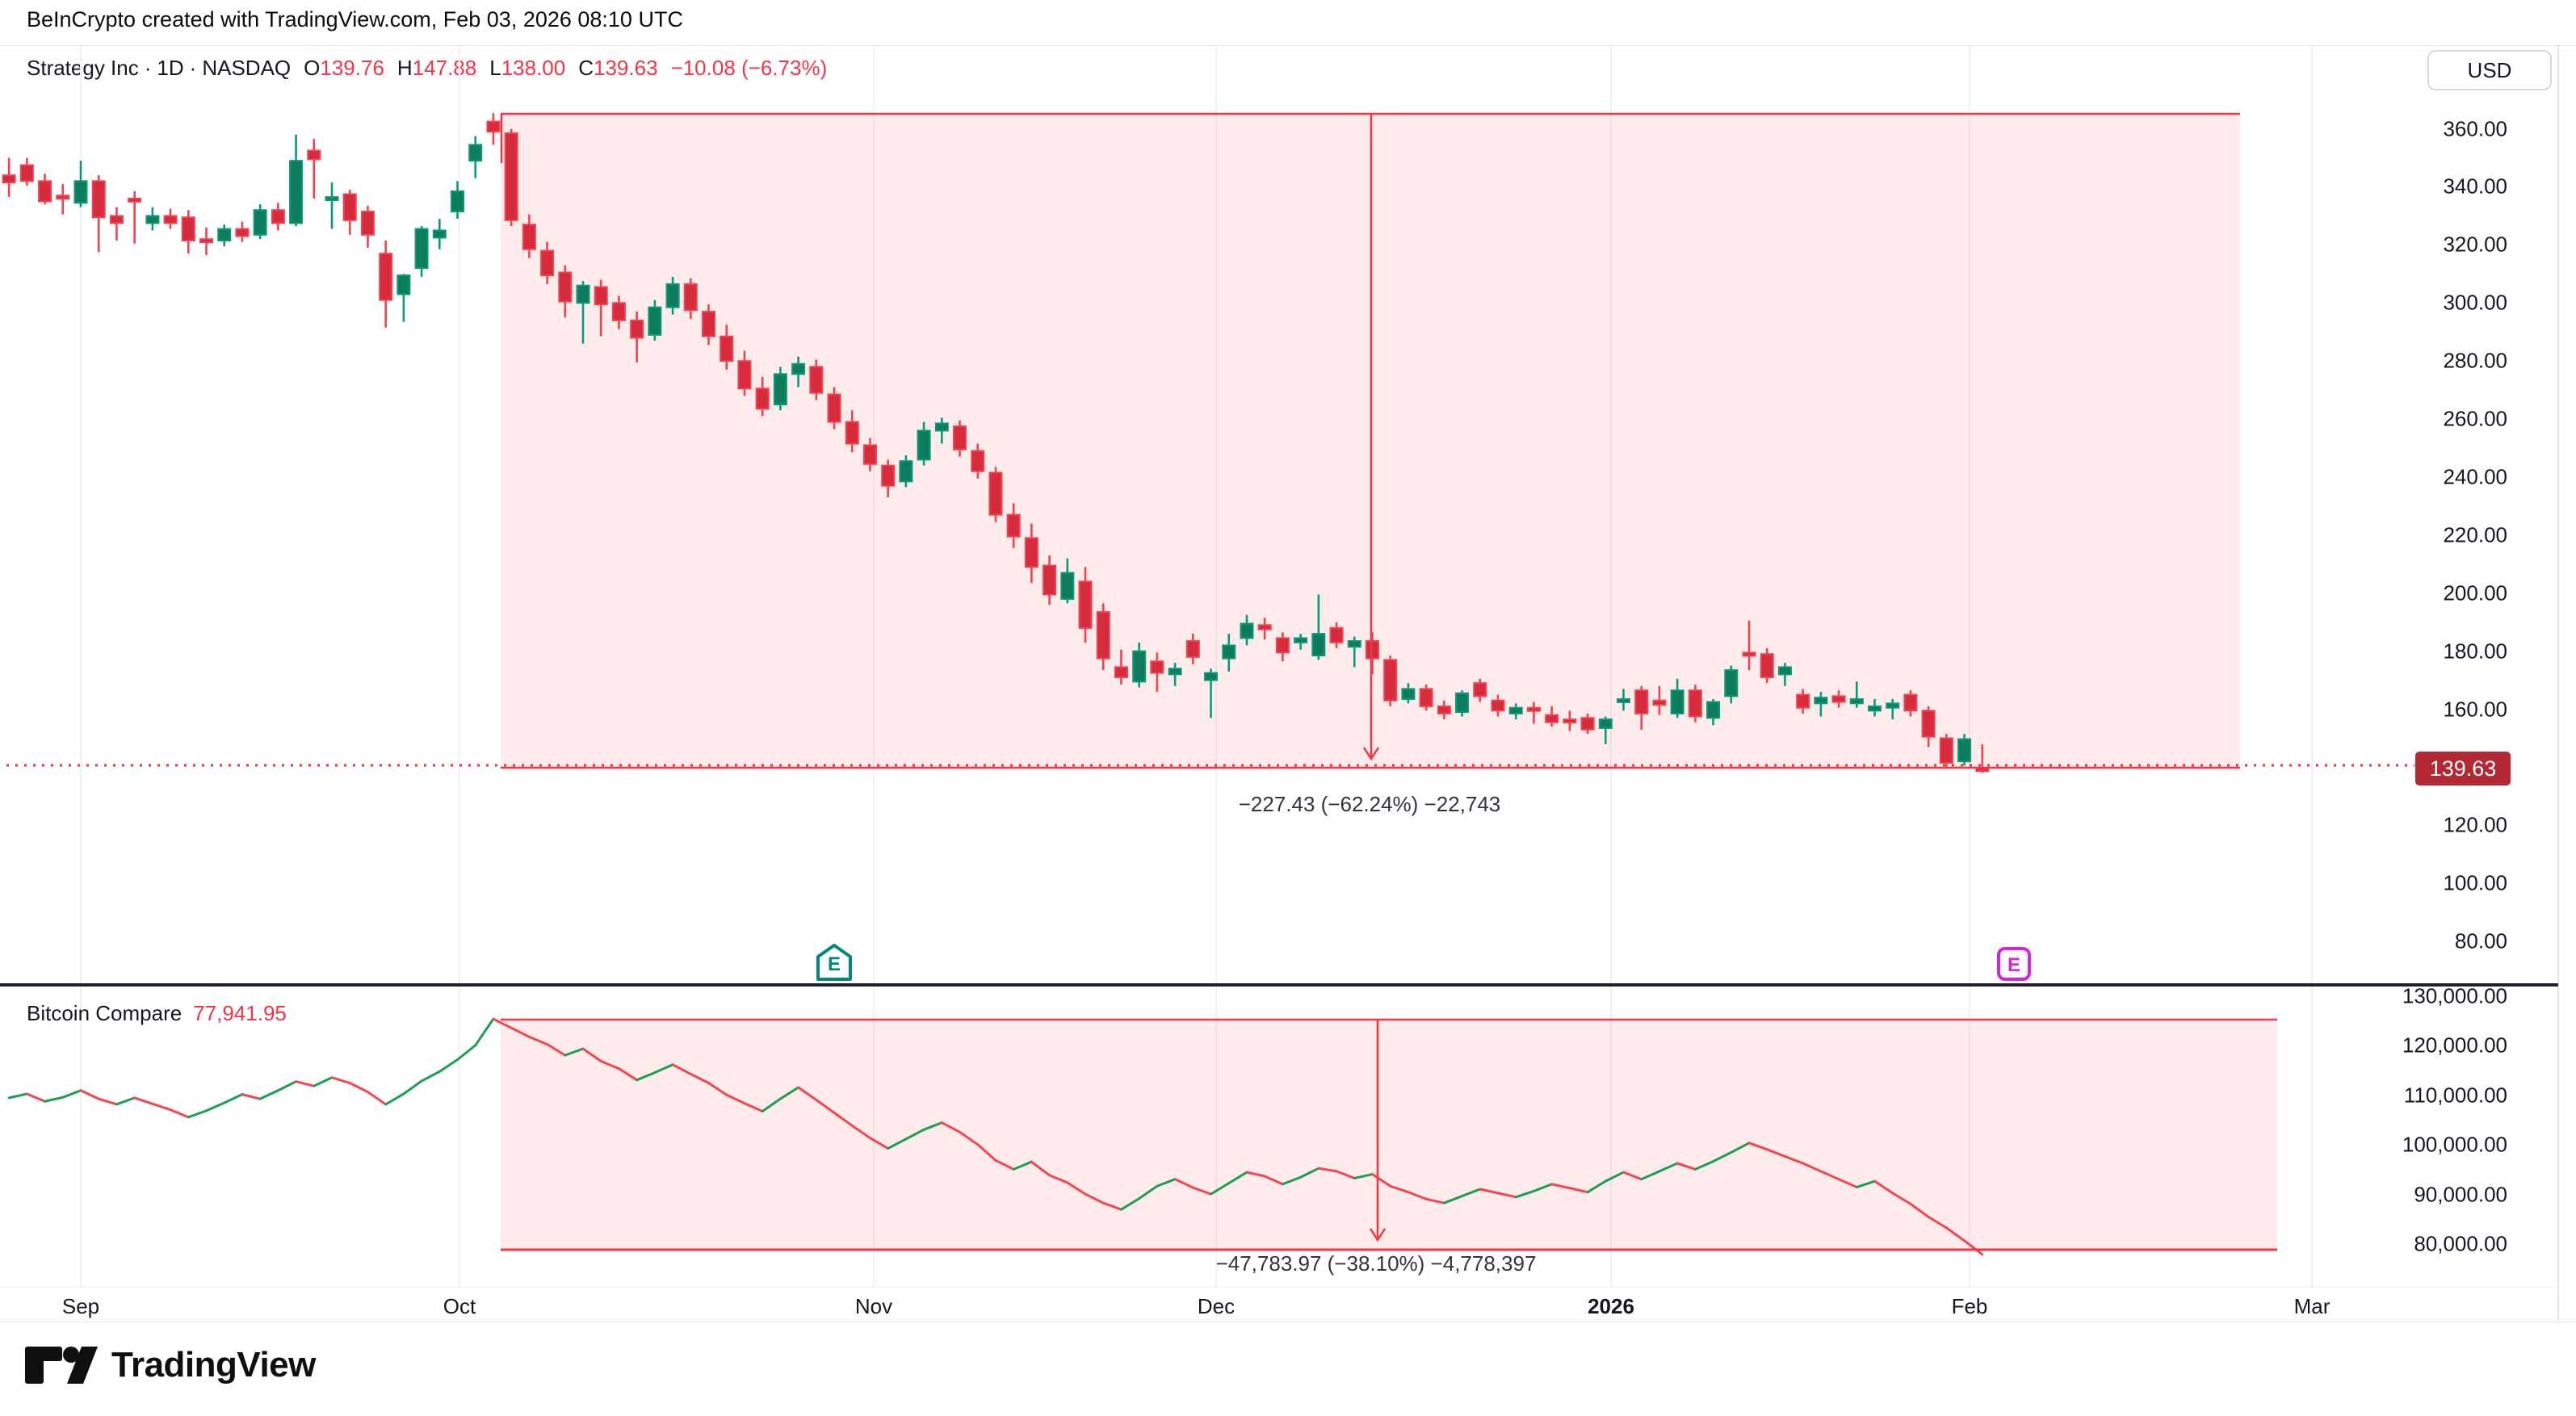 The image size is (2576, 1416). What do you see at coordinates (2475, 882) in the screenshot?
I see `axis-tick-label: 100.00` at bounding box center [2475, 882].